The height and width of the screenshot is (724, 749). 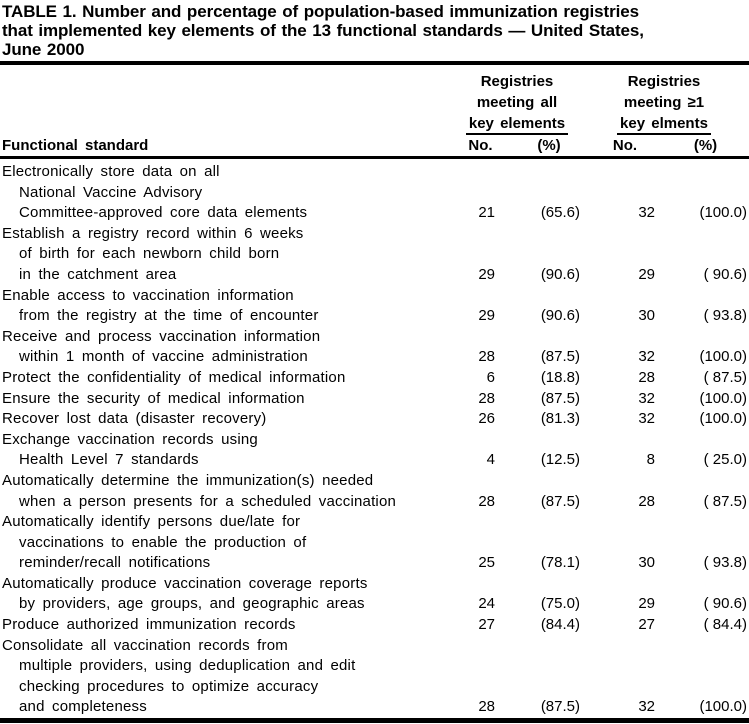 I want to click on row-line: vaccinations to enable the production of, so click(x=374, y=543).